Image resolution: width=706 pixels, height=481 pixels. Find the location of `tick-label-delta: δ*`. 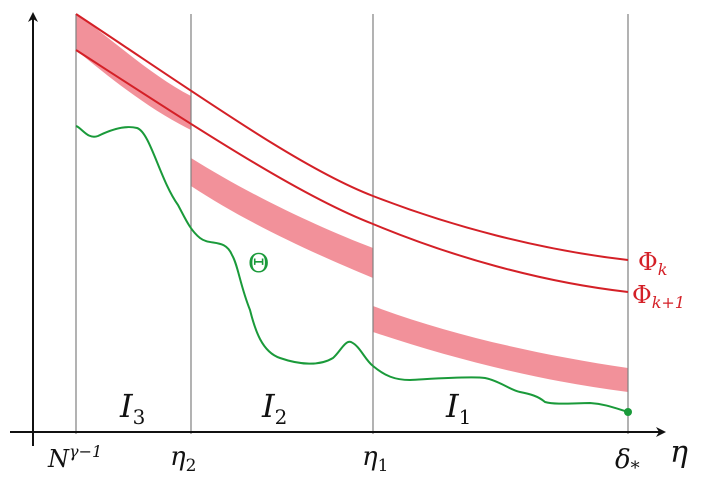

tick-label-delta: δ* is located at coordinates (627, 462).